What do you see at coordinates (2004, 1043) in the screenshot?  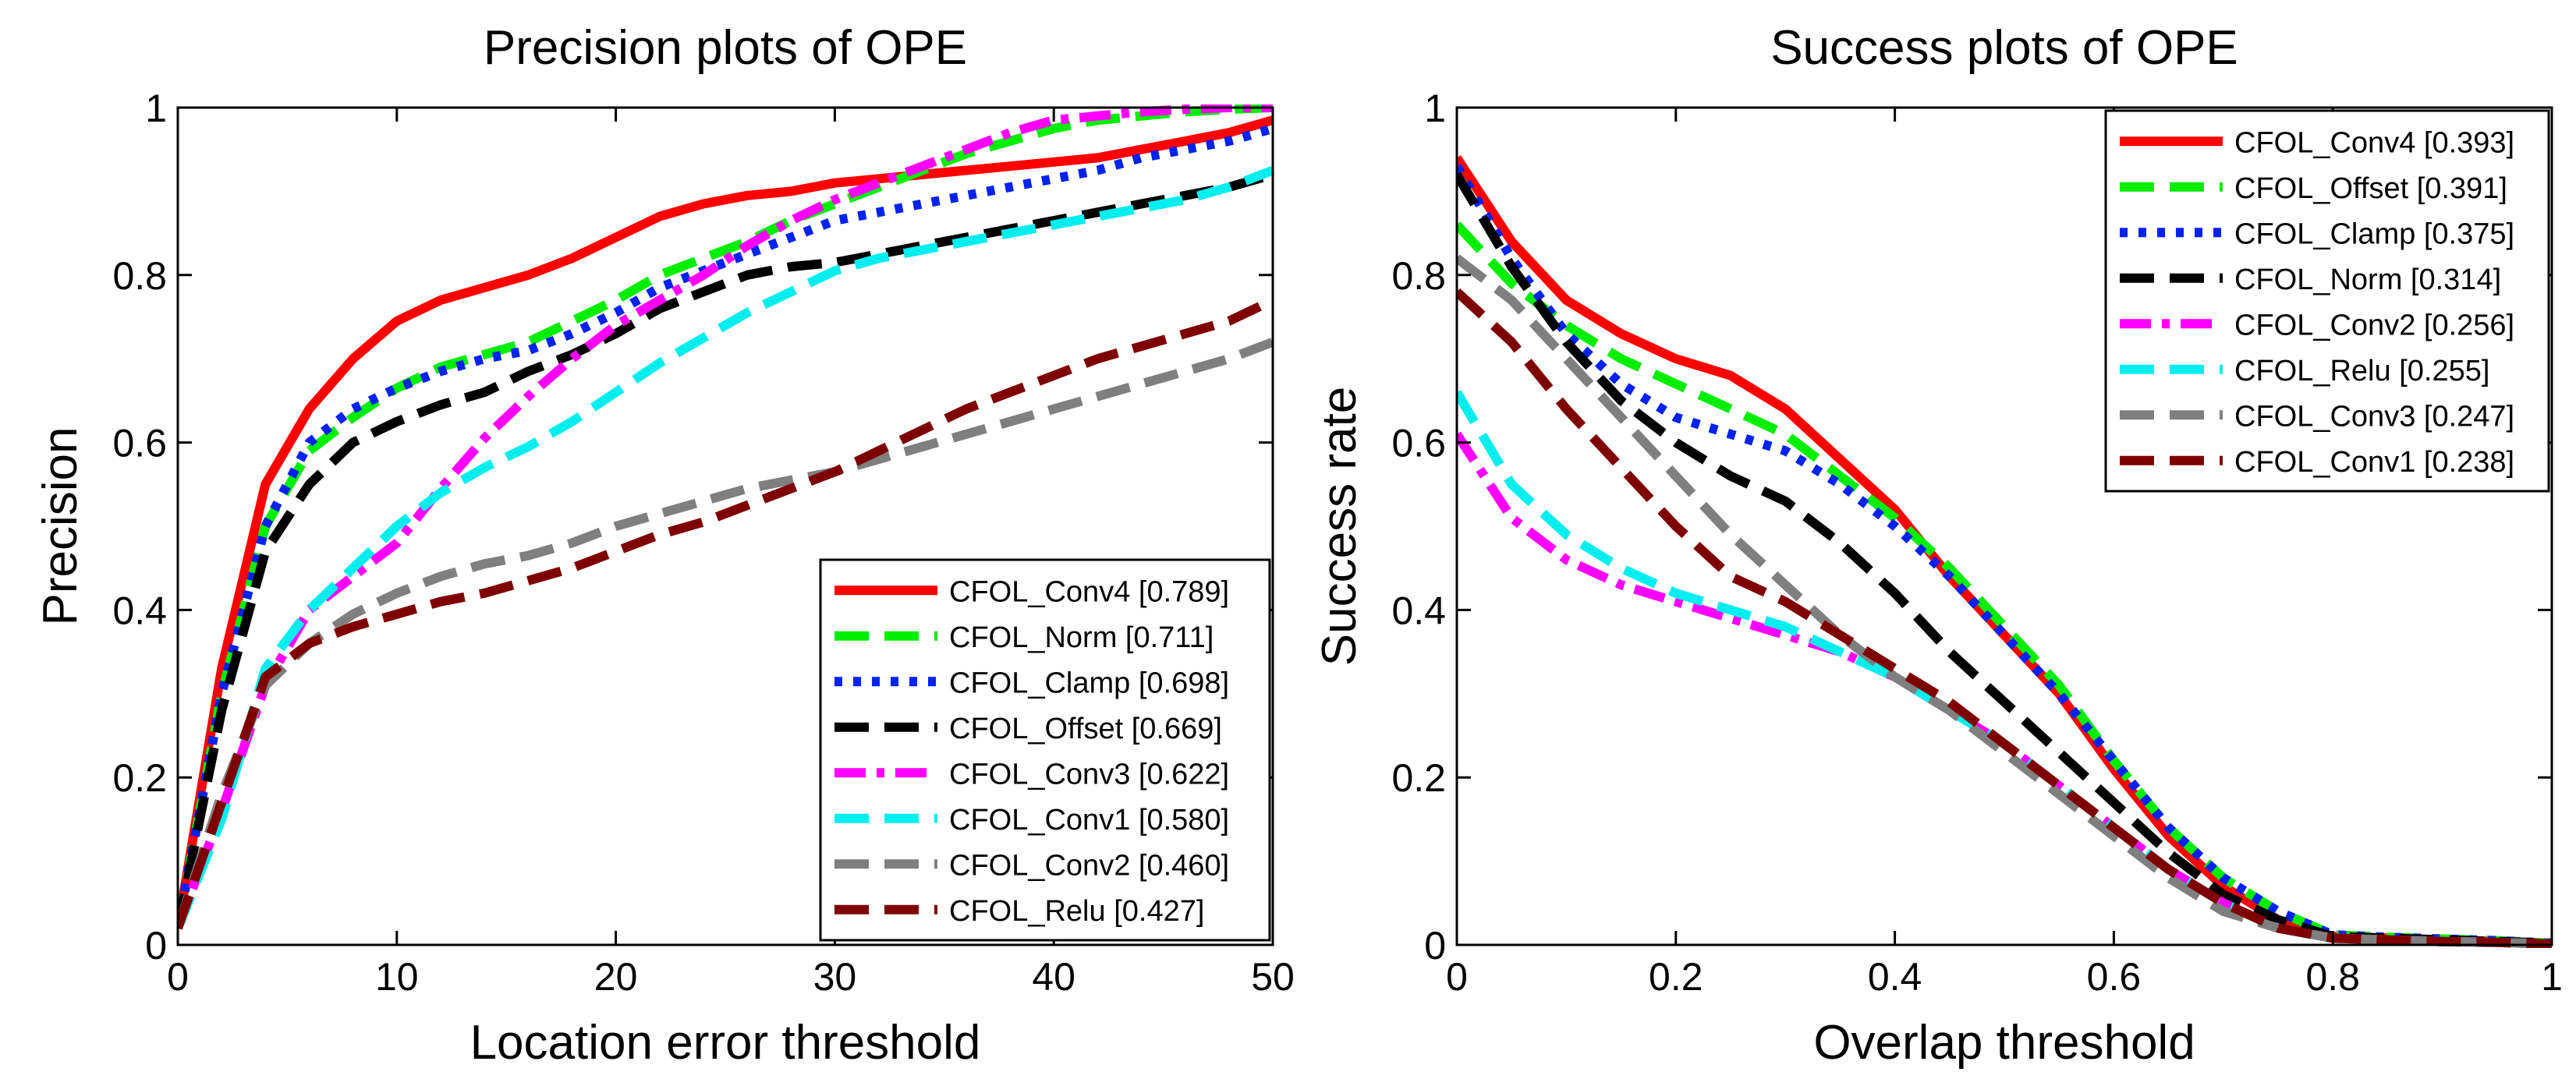 I see `x-axis-label: Overlap threshold` at bounding box center [2004, 1043].